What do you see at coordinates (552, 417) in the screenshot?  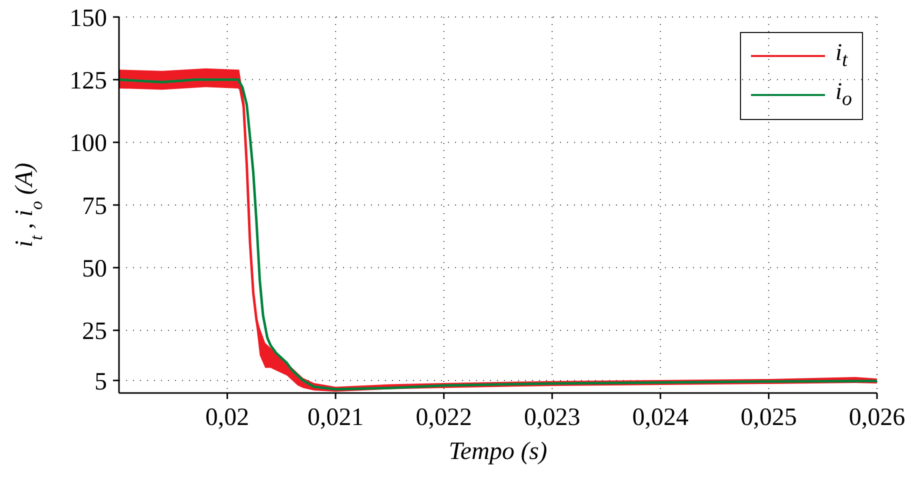 I see `x-tick-label: 0,023` at bounding box center [552, 417].